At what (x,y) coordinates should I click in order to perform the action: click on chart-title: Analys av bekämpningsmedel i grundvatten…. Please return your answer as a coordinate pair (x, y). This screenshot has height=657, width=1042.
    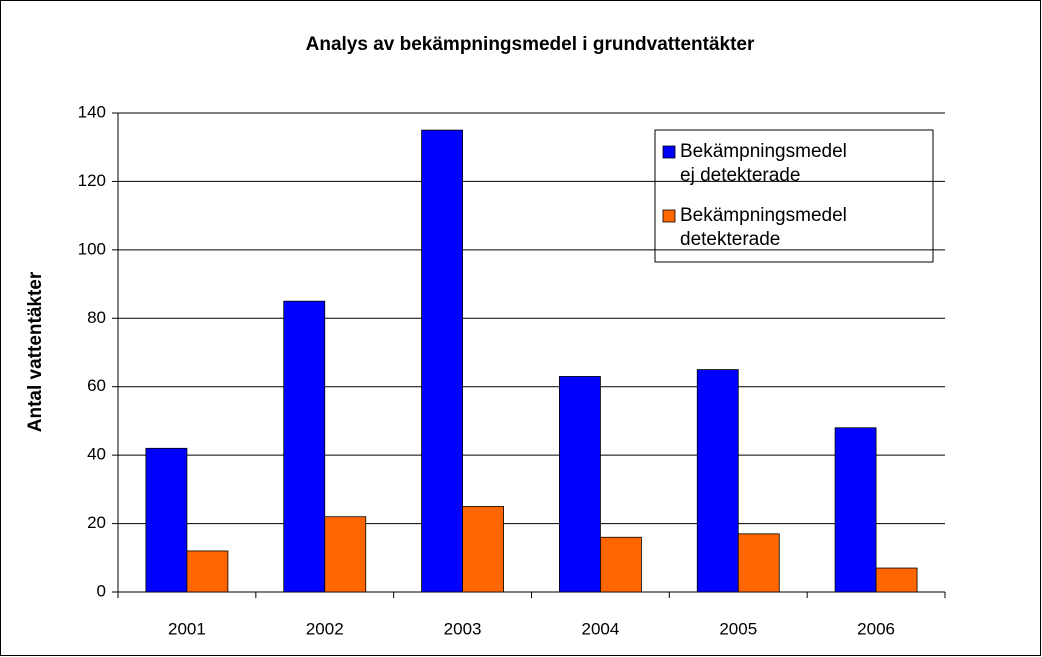
    Looking at the image, I should click on (530, 44).